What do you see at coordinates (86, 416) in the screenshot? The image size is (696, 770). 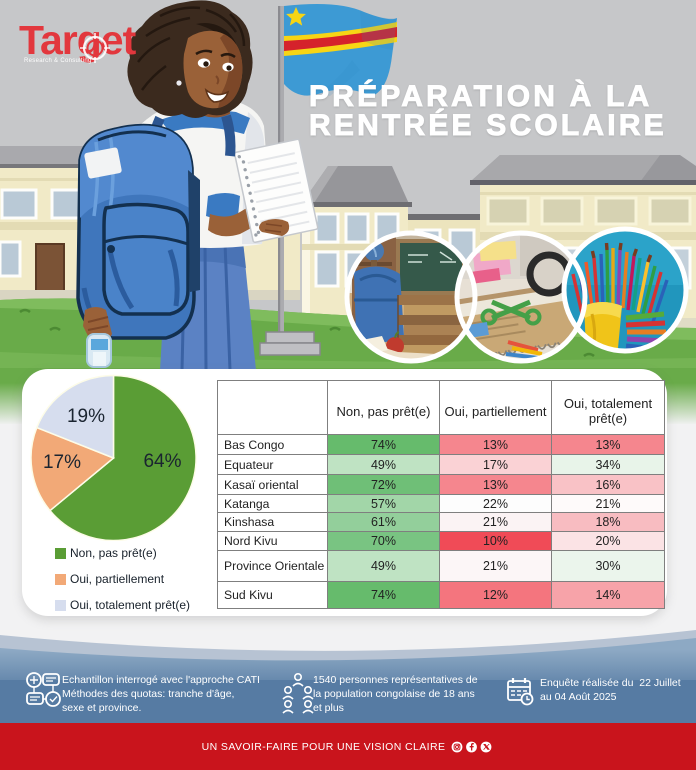 I see `svg-text: 19%` at bounding box center [86, 416].